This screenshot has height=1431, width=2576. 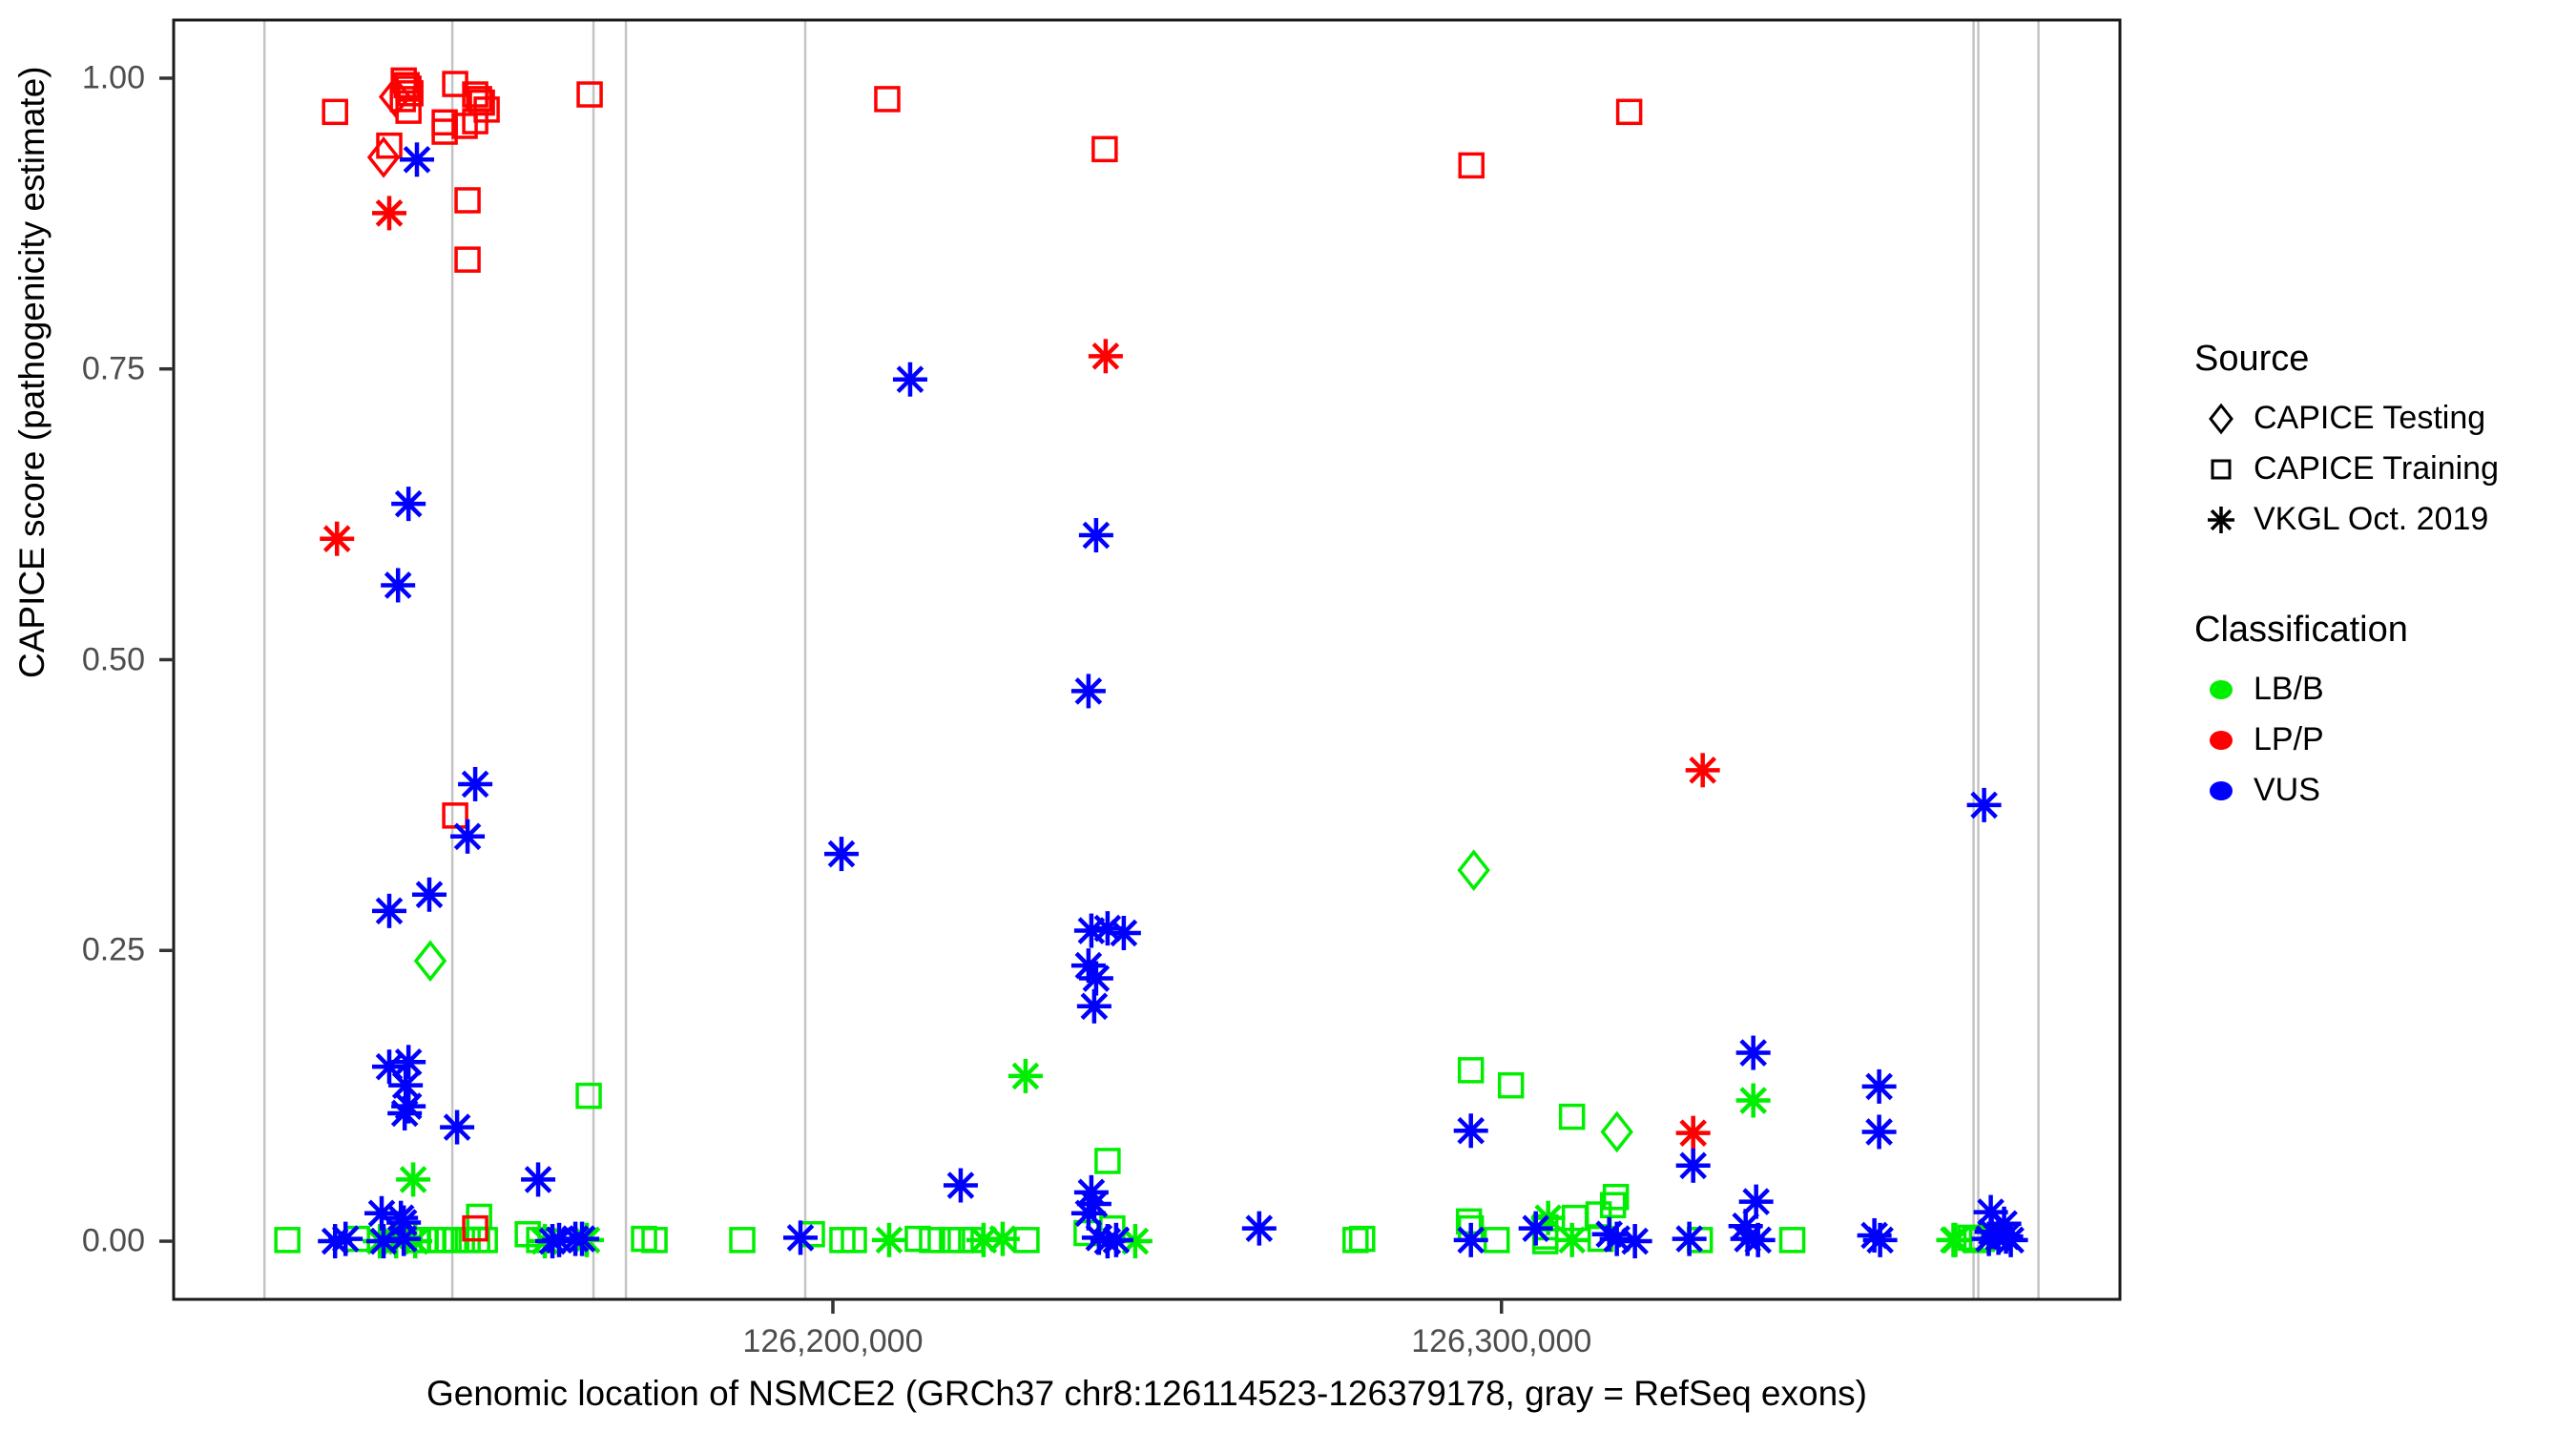 What do you see at coordinates (113, 369) in the screenshot?
I see `y-tick-label: 0.75` at bounding box center [113, 369].